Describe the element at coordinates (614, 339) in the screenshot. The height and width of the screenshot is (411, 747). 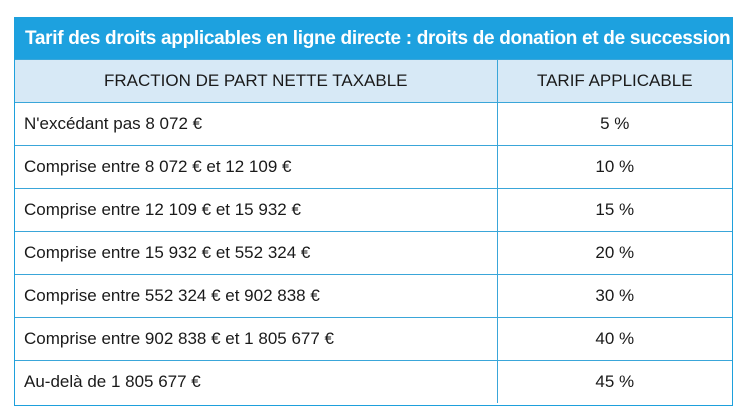
I see `rate-cell: 40 %` at that location.